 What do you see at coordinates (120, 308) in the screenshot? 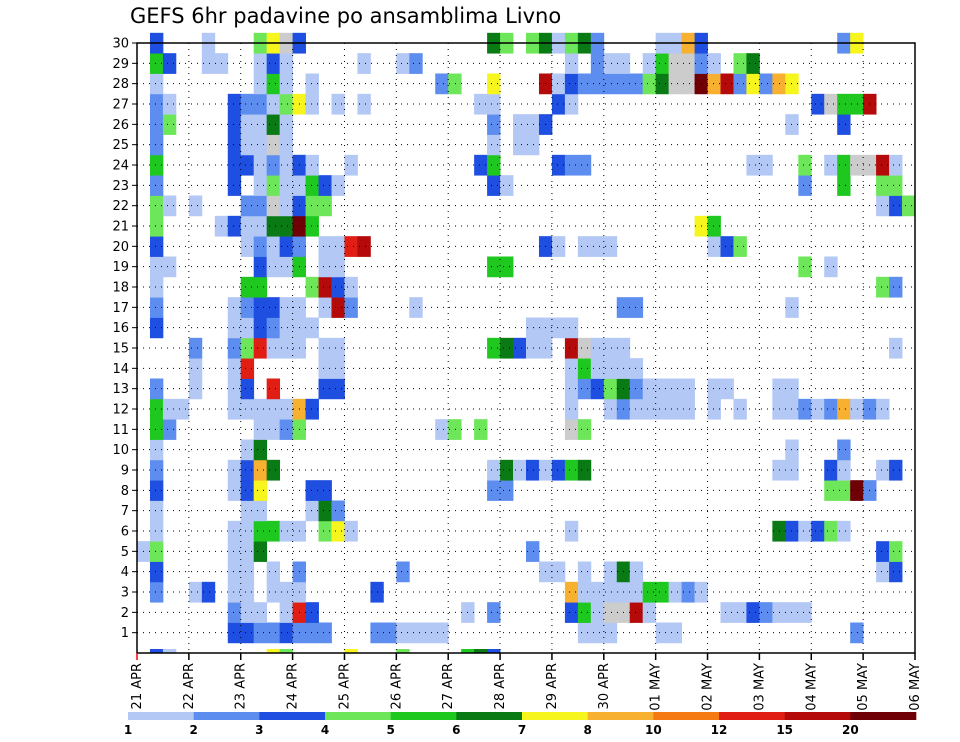
I see `y-tick-label: 17` at bounding box center [120, 308].